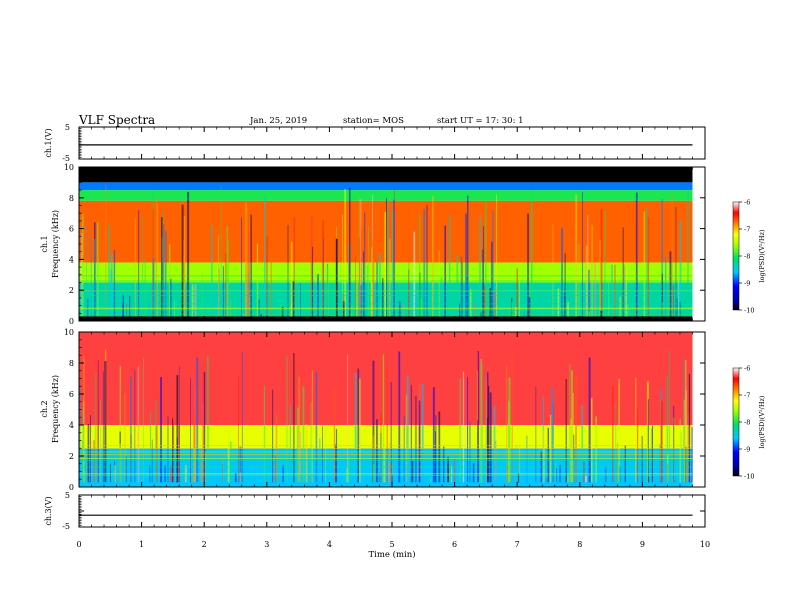  What do you see at coordinates (71, 321) in the screenshot?
I see `ch1-spectrogram-ytick-label: 0` at bounding box center [71, 321].